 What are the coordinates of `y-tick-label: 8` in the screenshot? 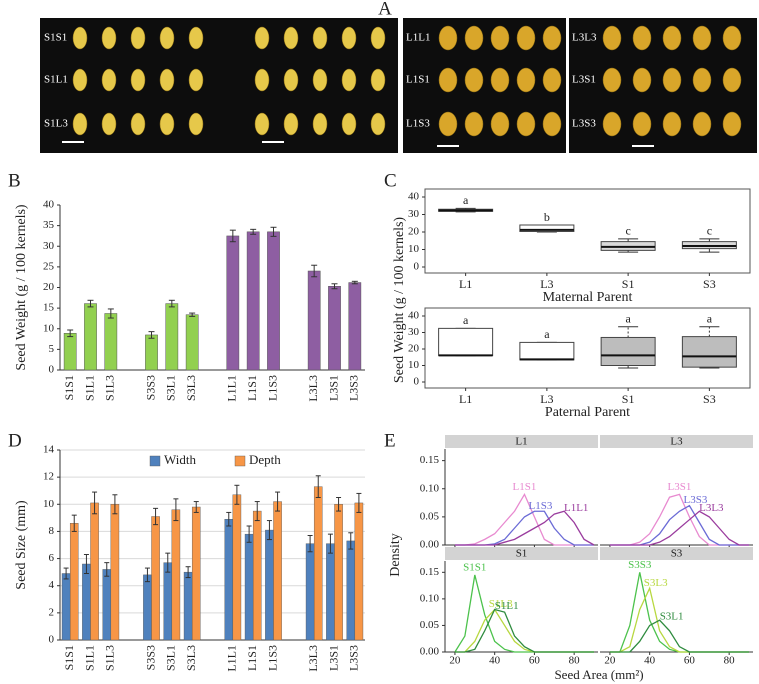 It's located at (52, 531).